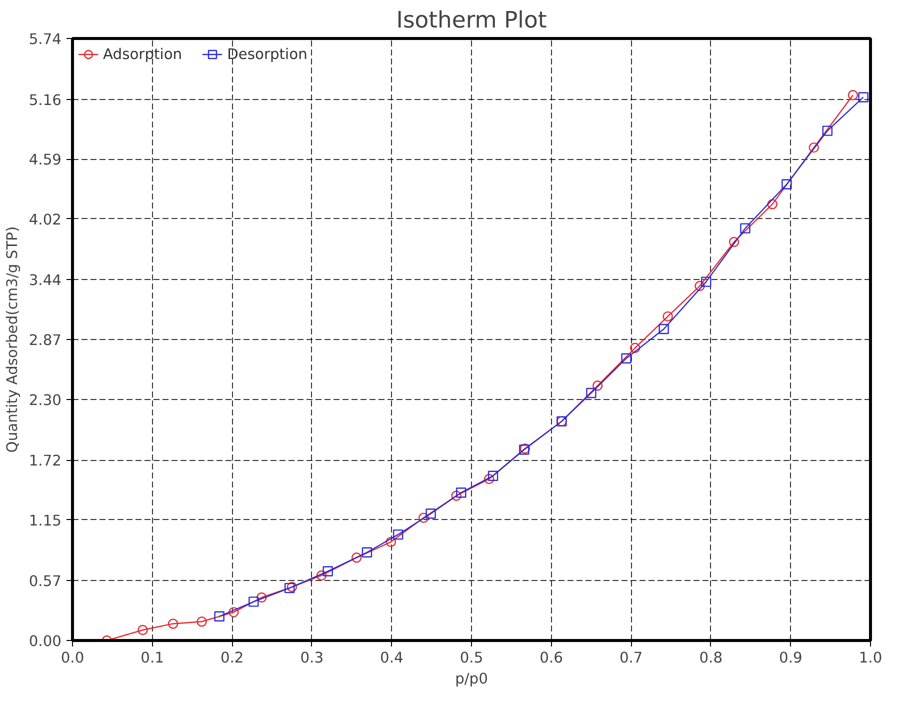  Describe the element at coordinates (12, 339) in the screenshot. I see `y-axis-title: Quantity Adsorbed(cm3/g STP)` at that location.